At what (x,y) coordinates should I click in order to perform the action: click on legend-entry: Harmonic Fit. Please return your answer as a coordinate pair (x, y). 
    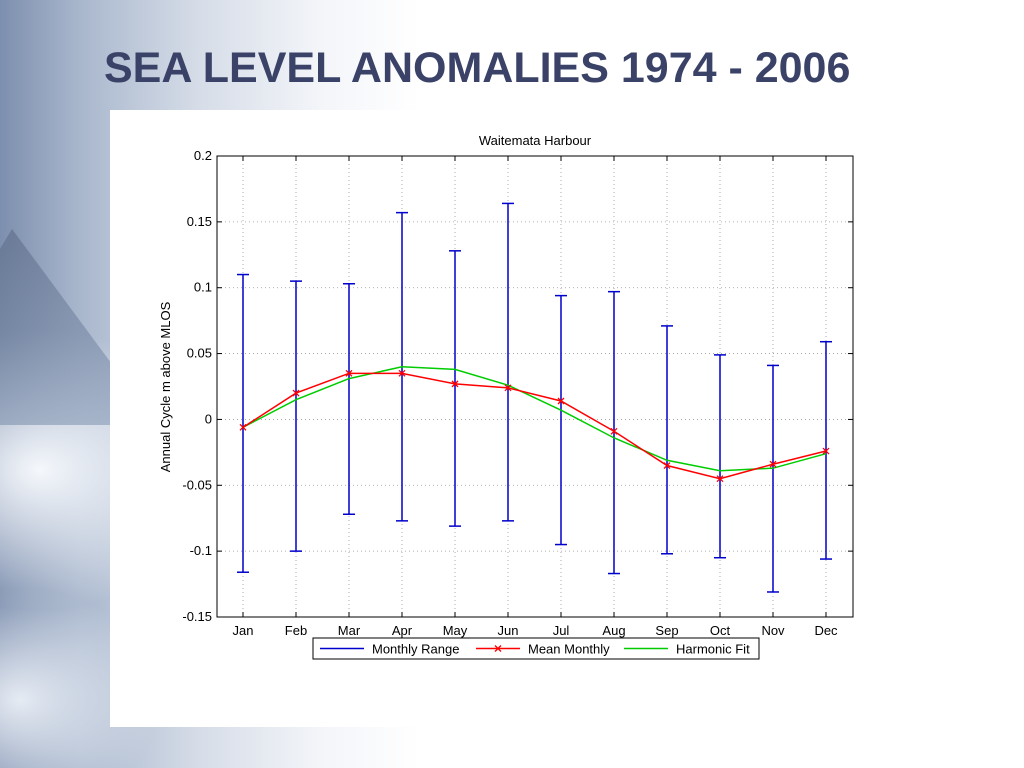
    Looking at the image, I should click on (687, 649).